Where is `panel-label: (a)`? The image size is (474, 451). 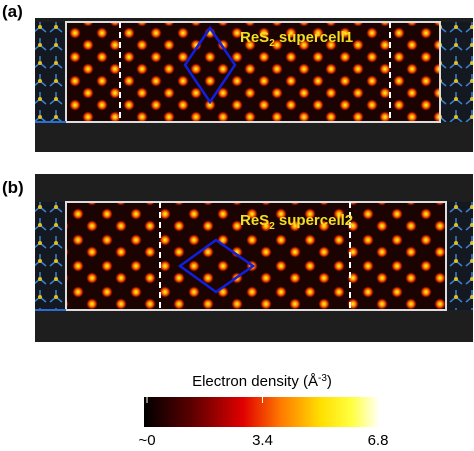
panel-label: (a) is located at coordinates (12, 11).